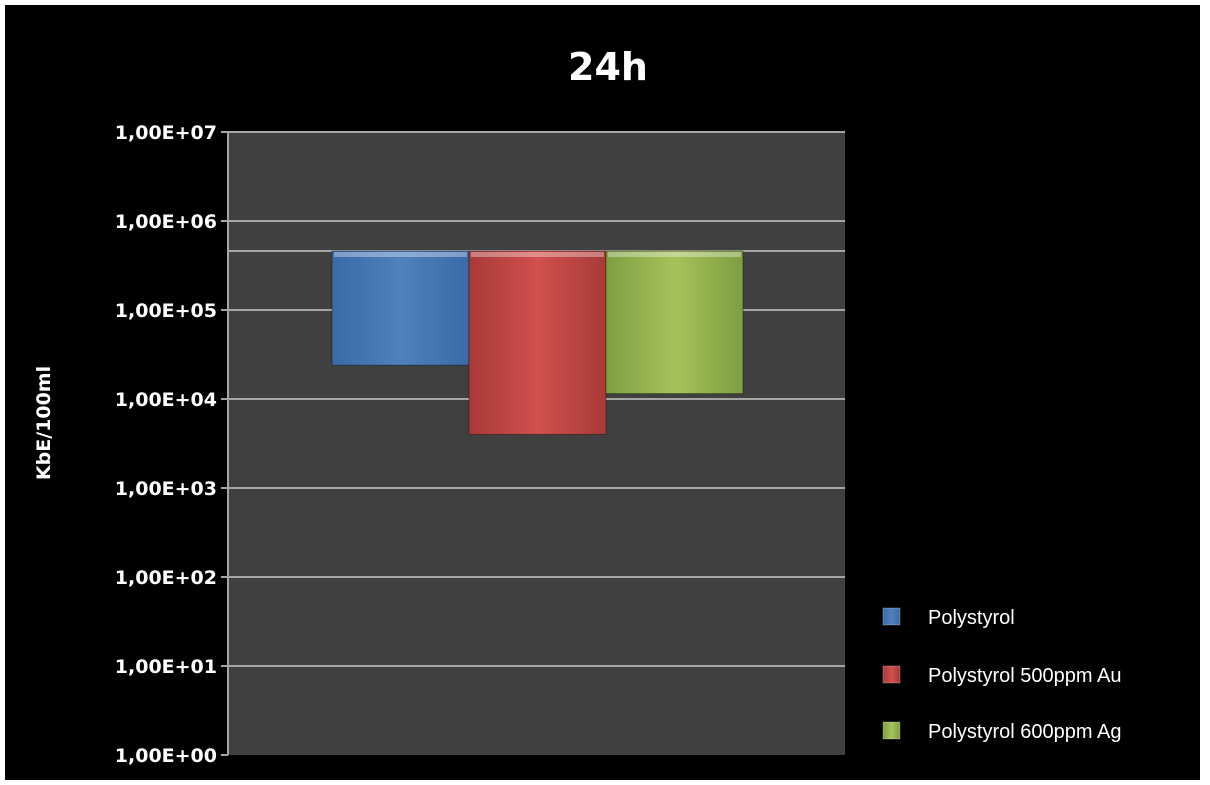 The height and width of the screenshot is (785, 1210). Describe the element at coordinates (674, 322) in the screenshot. I see `bar-polystyrol-600ppm-ag` at that location.